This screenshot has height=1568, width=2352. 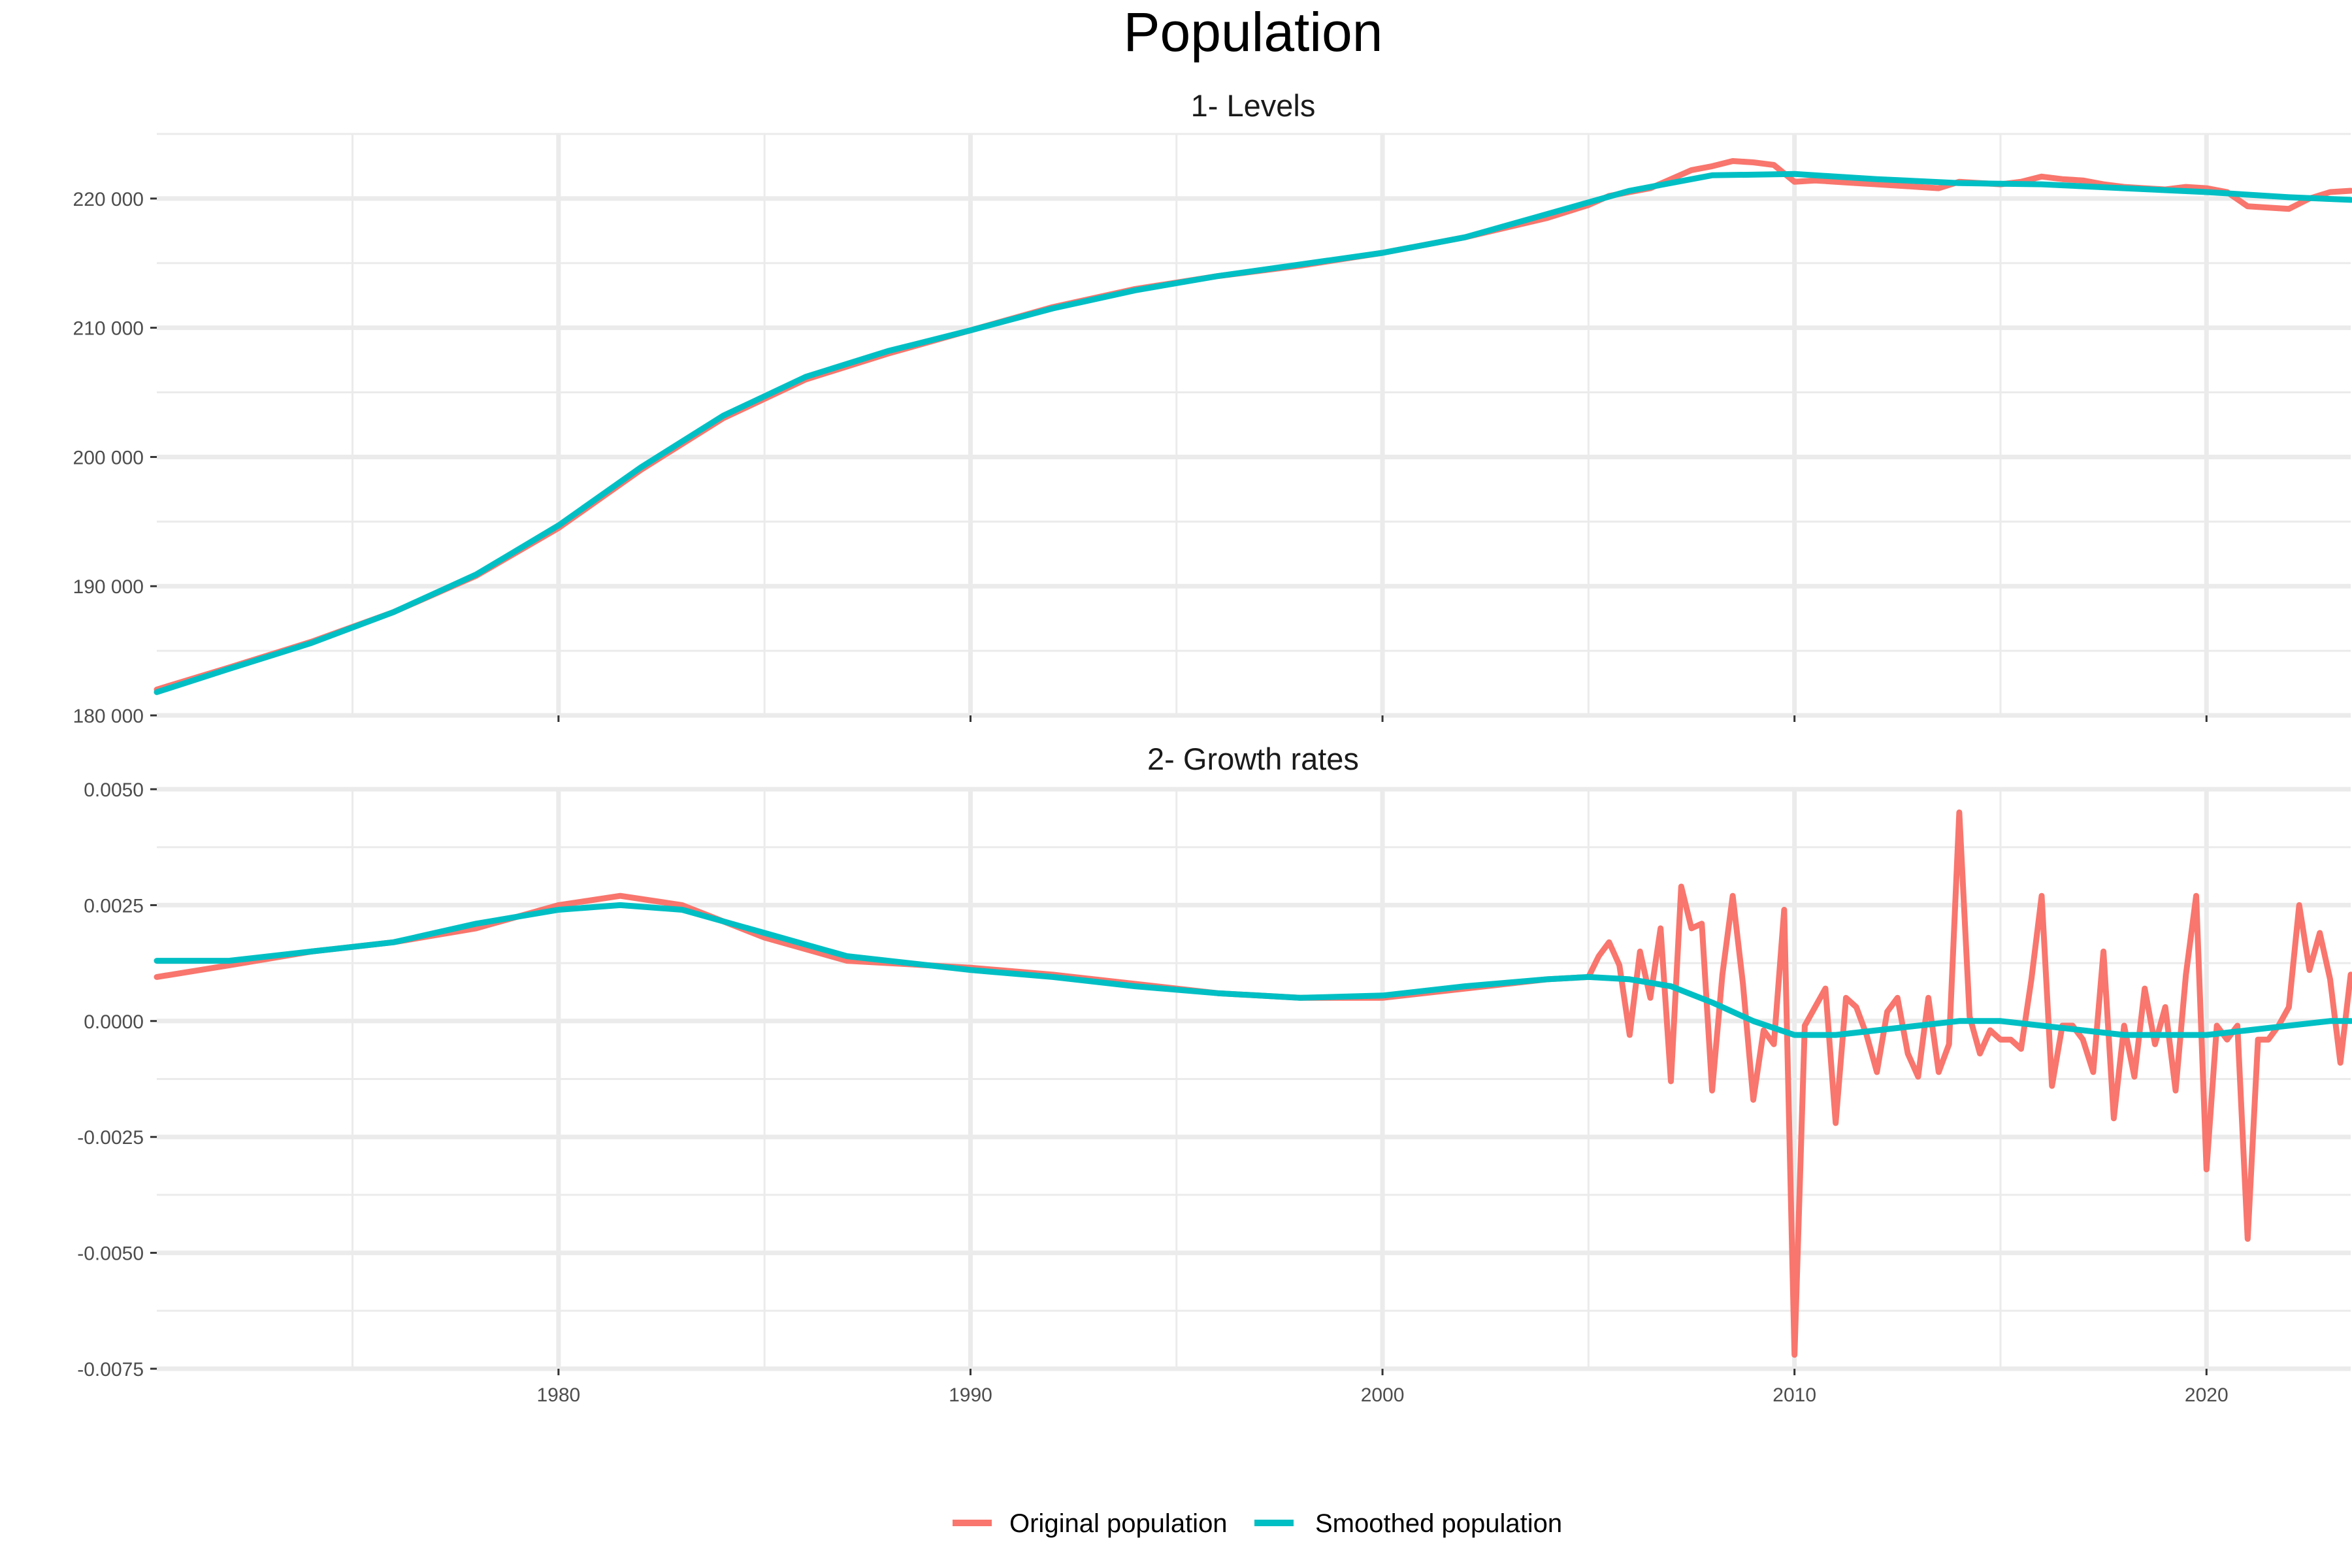 I want to click on legend-label-original: Original population, so click(x=1118, y=1523).